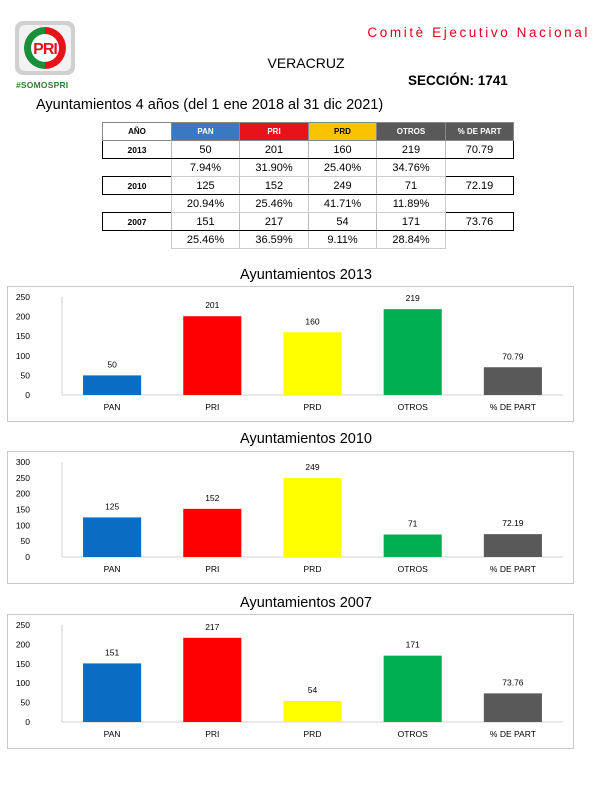  What do you see at coordinates (411, 167) in the screenshot?
I see `percent-cell: 34.76%` at bounding box center [411, 167].